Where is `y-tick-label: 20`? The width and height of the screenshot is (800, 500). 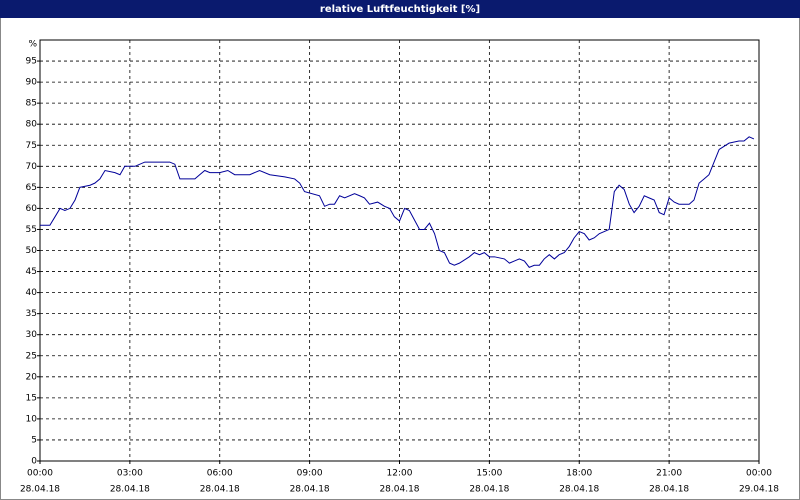
y-tick-label: 20 is located at coordinates (32, 377).